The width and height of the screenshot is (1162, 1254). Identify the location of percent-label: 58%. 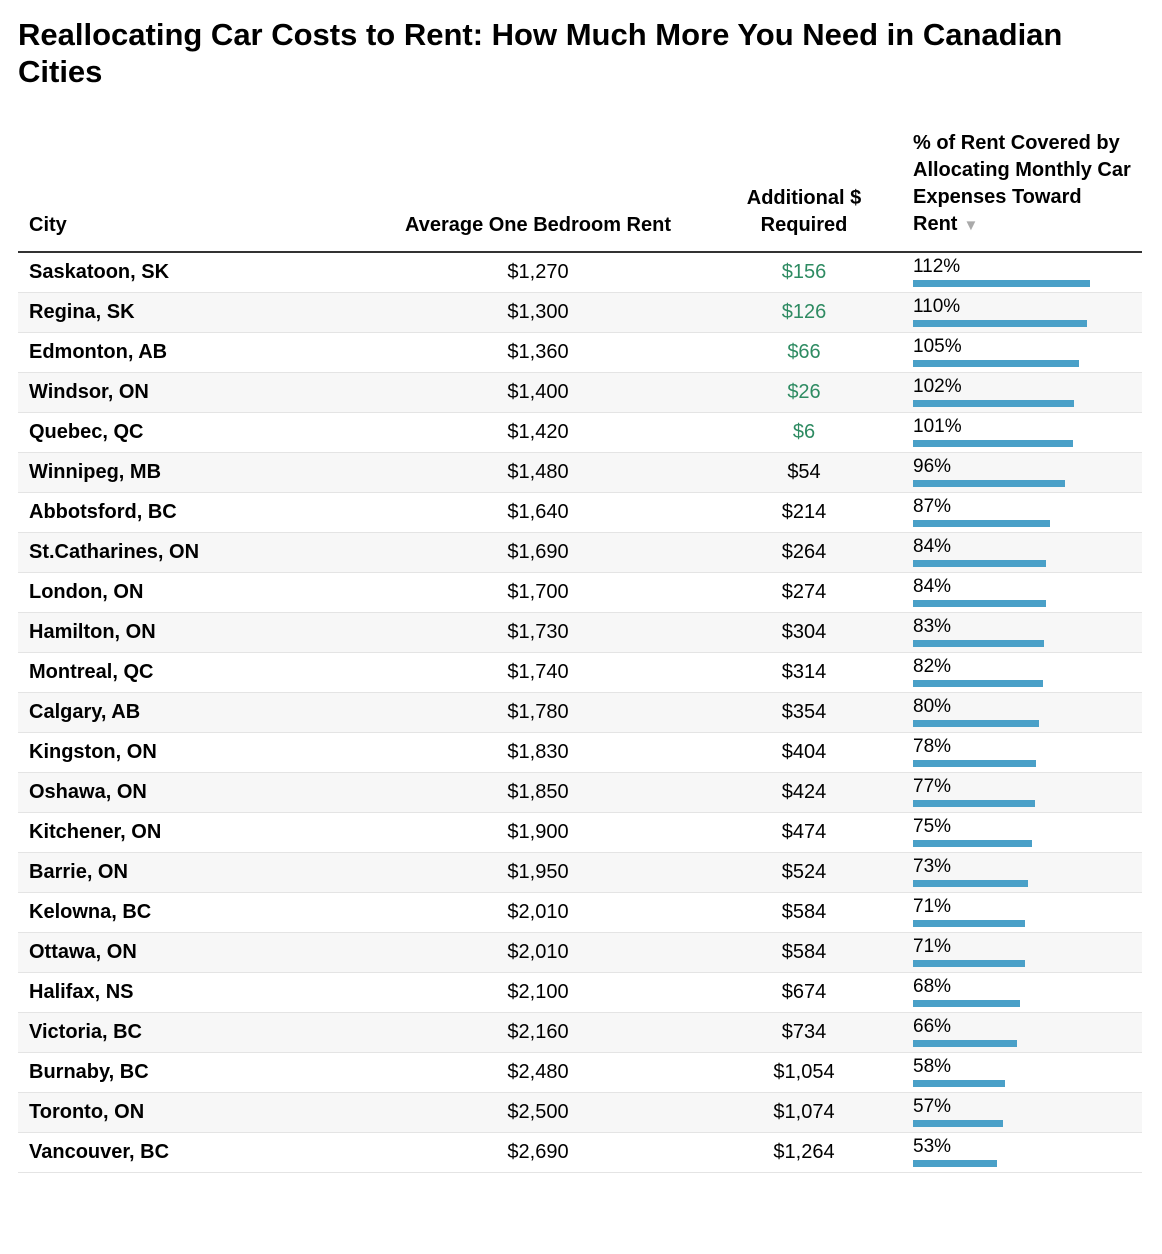
(932, 1066).